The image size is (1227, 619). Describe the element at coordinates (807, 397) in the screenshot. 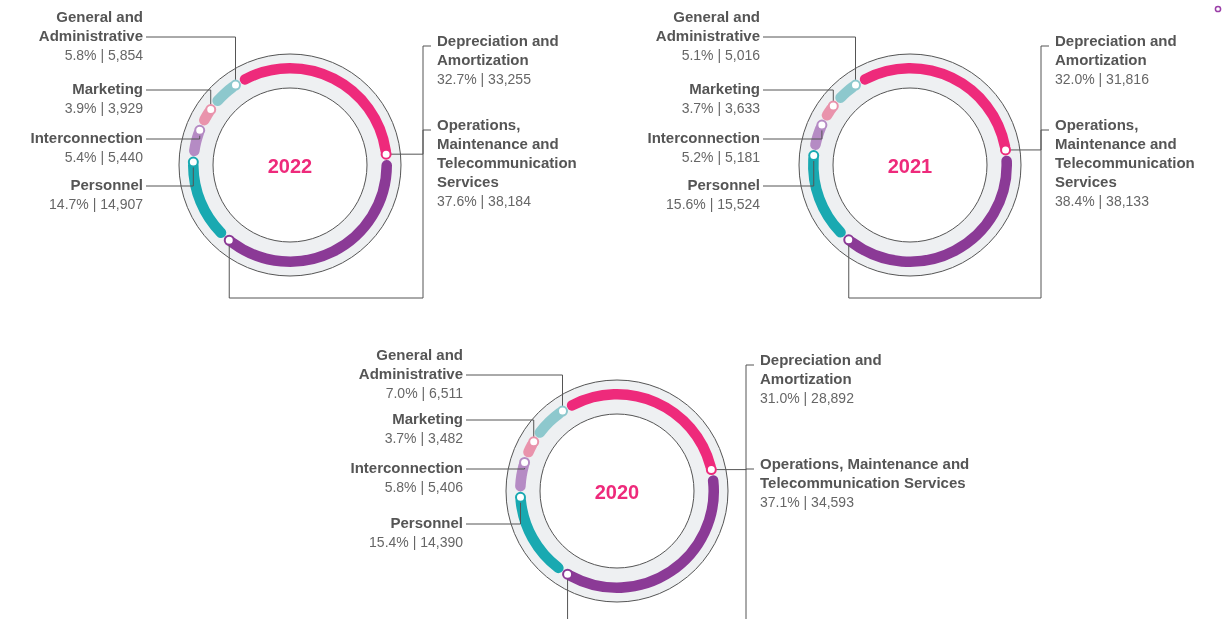

I see `data-label: 31.0% | 28,892` at that location.